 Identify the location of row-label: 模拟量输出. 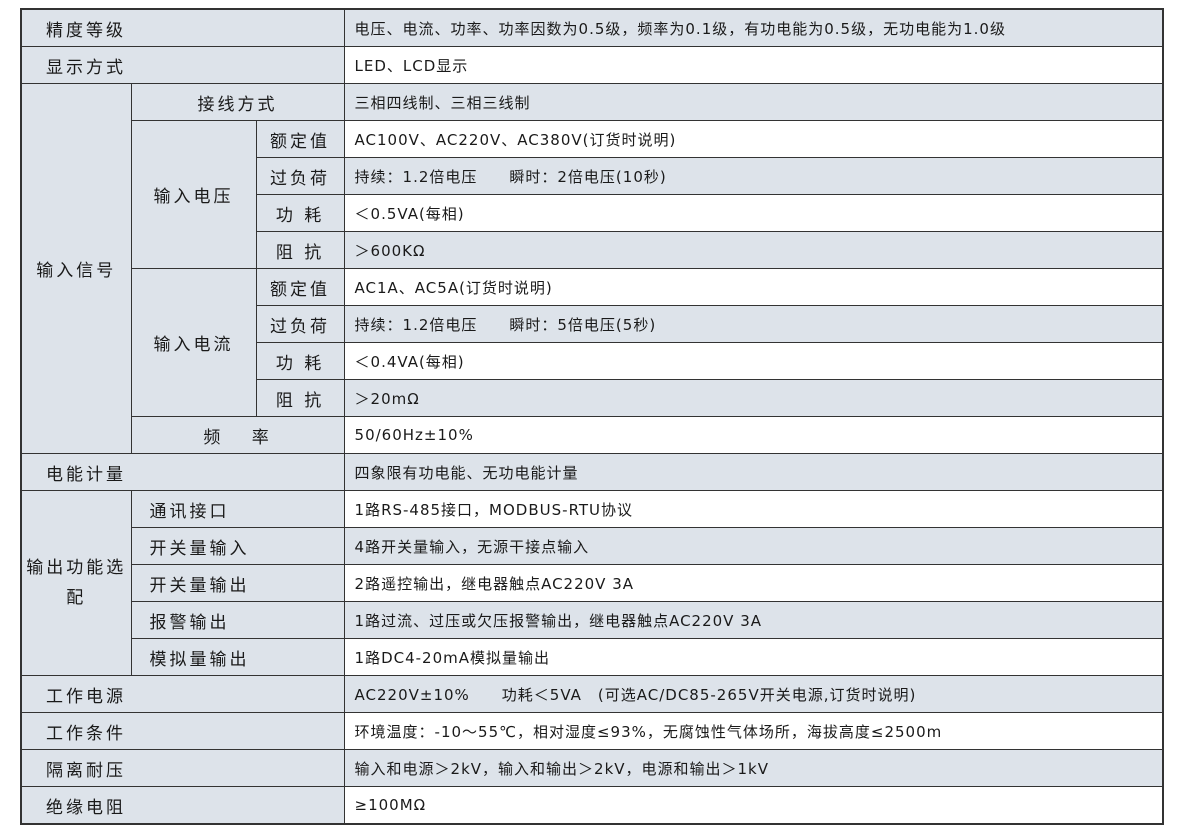
(237, 657).